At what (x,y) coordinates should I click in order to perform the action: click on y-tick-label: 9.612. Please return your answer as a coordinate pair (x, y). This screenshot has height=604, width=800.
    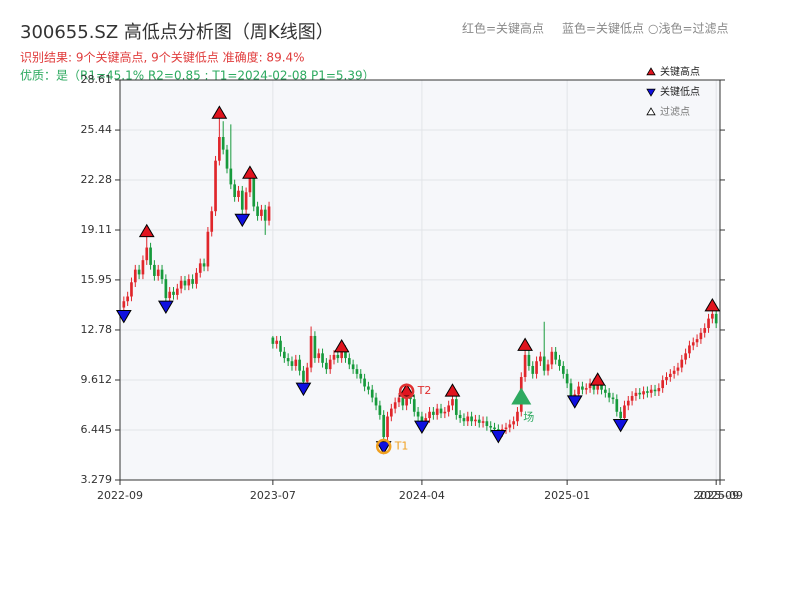
    Looking at the image, I should click on (97, 379).